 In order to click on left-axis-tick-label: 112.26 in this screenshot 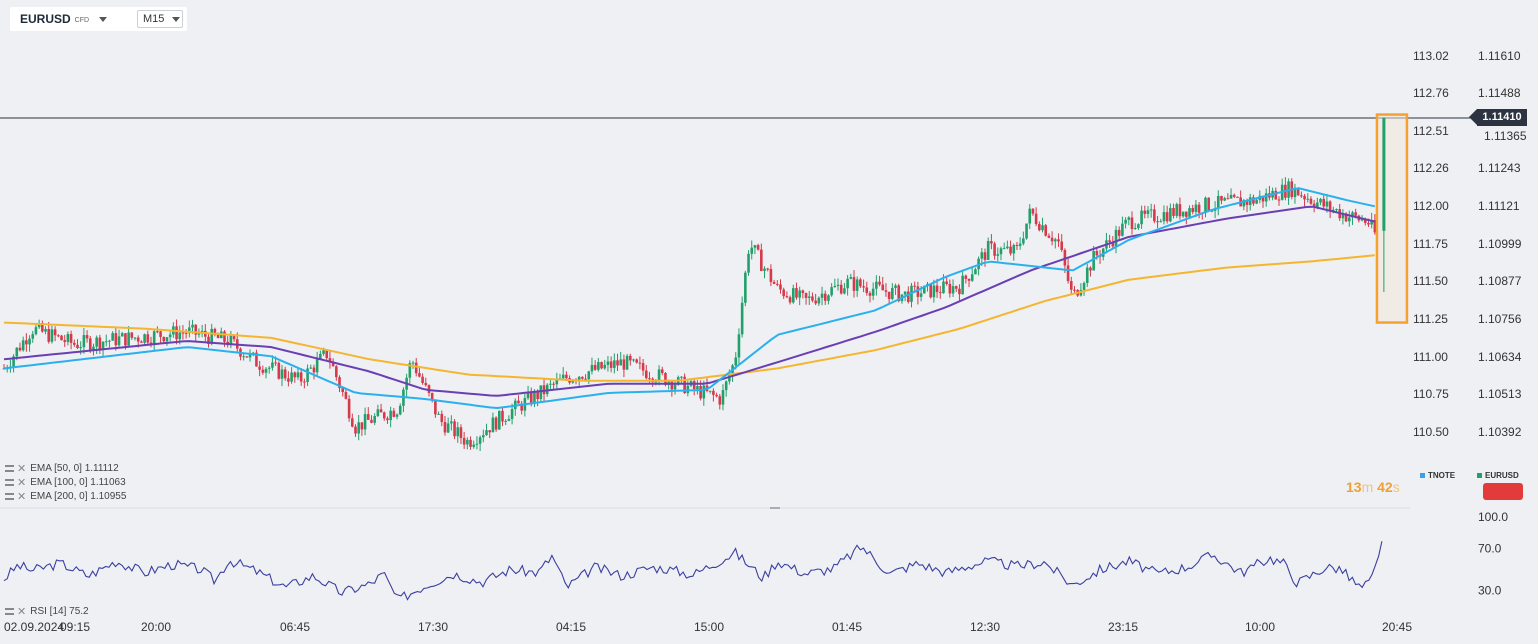, I will do `click(1431, 168)`.